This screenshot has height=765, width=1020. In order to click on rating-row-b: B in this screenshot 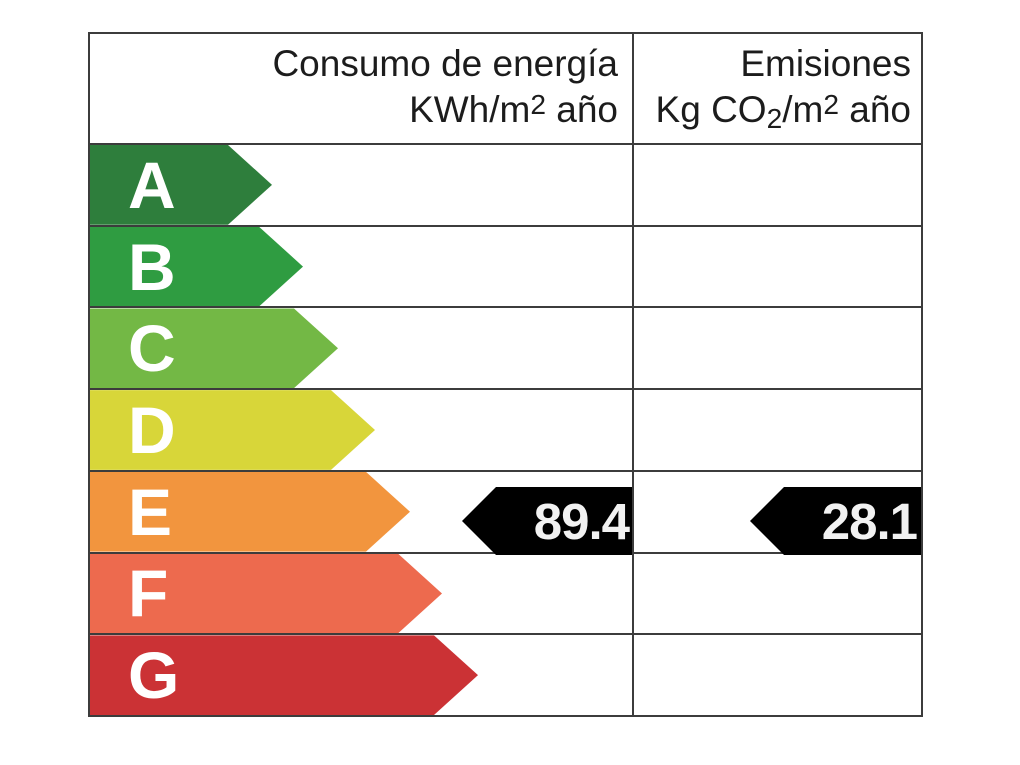, I will do `click(505, 265)`.